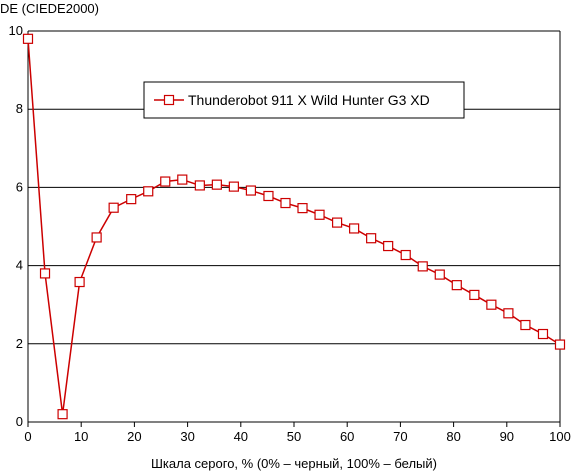  I want to click on y-tick-label: 2, so click(19, 343).